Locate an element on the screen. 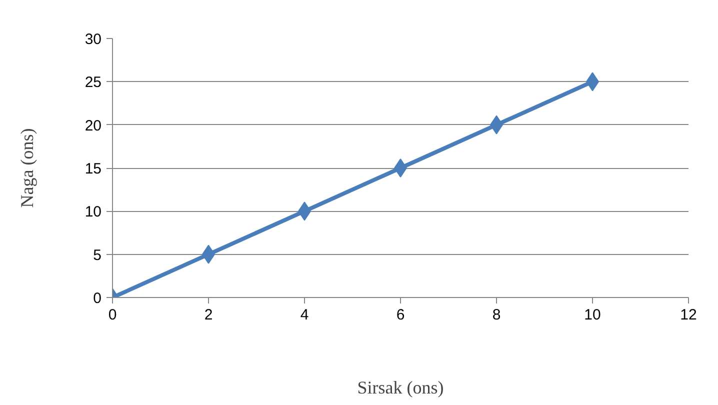  y-tick-label: 15 is located at coordinates (93, 169).